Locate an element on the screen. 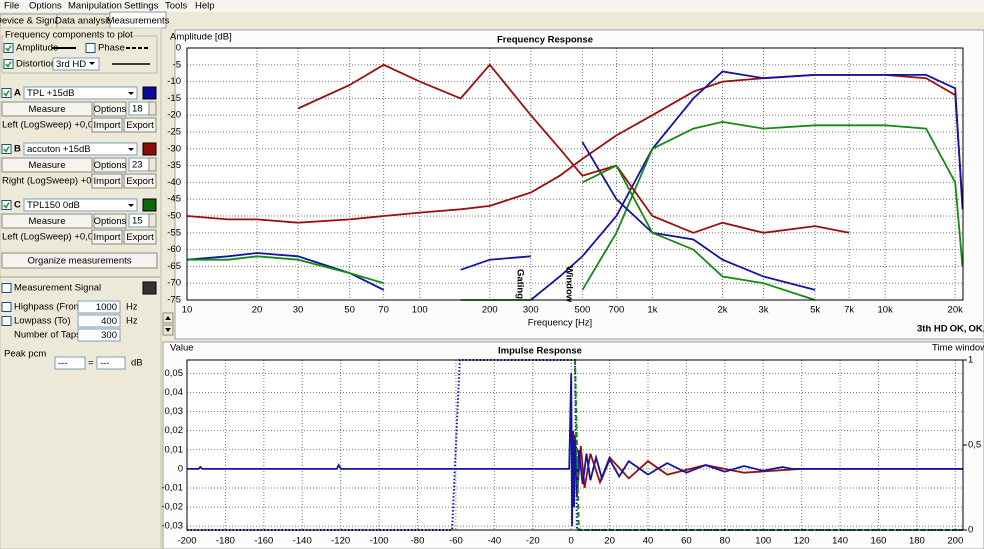 The width and height of the screenshot is (984, 549). label: dB is located at coordinates (137, 363).